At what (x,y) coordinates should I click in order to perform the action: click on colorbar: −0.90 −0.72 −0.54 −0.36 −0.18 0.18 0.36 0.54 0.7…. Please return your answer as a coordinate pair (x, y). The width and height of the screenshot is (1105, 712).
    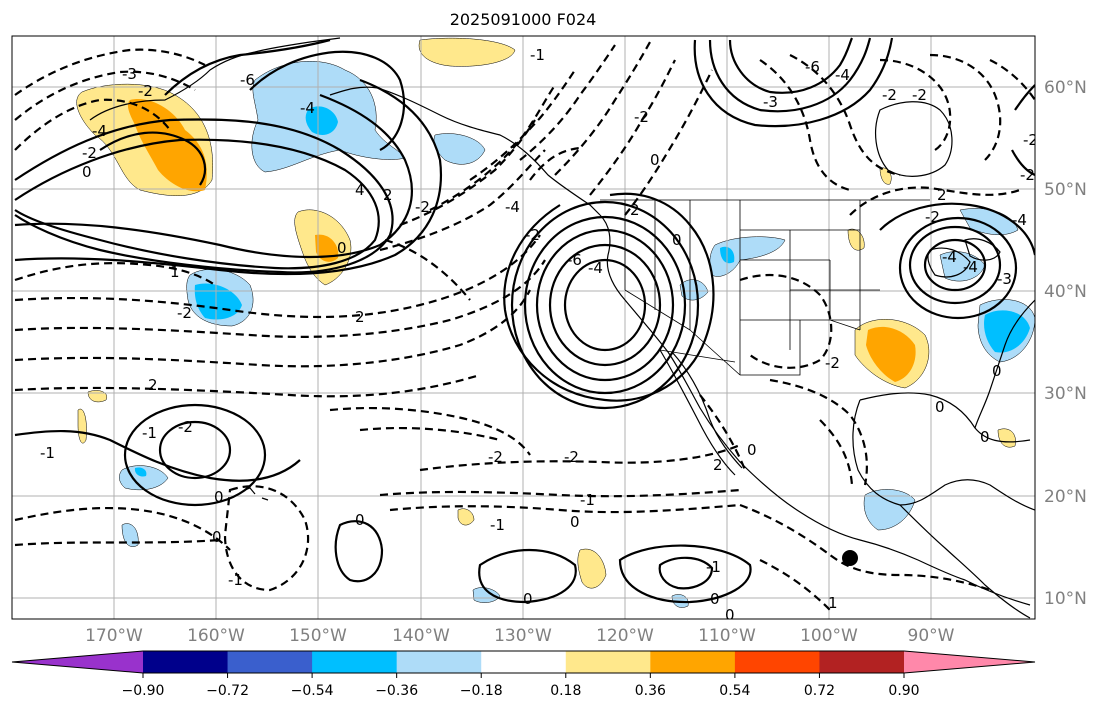
    Looking at the image, I should click on (523, 674).